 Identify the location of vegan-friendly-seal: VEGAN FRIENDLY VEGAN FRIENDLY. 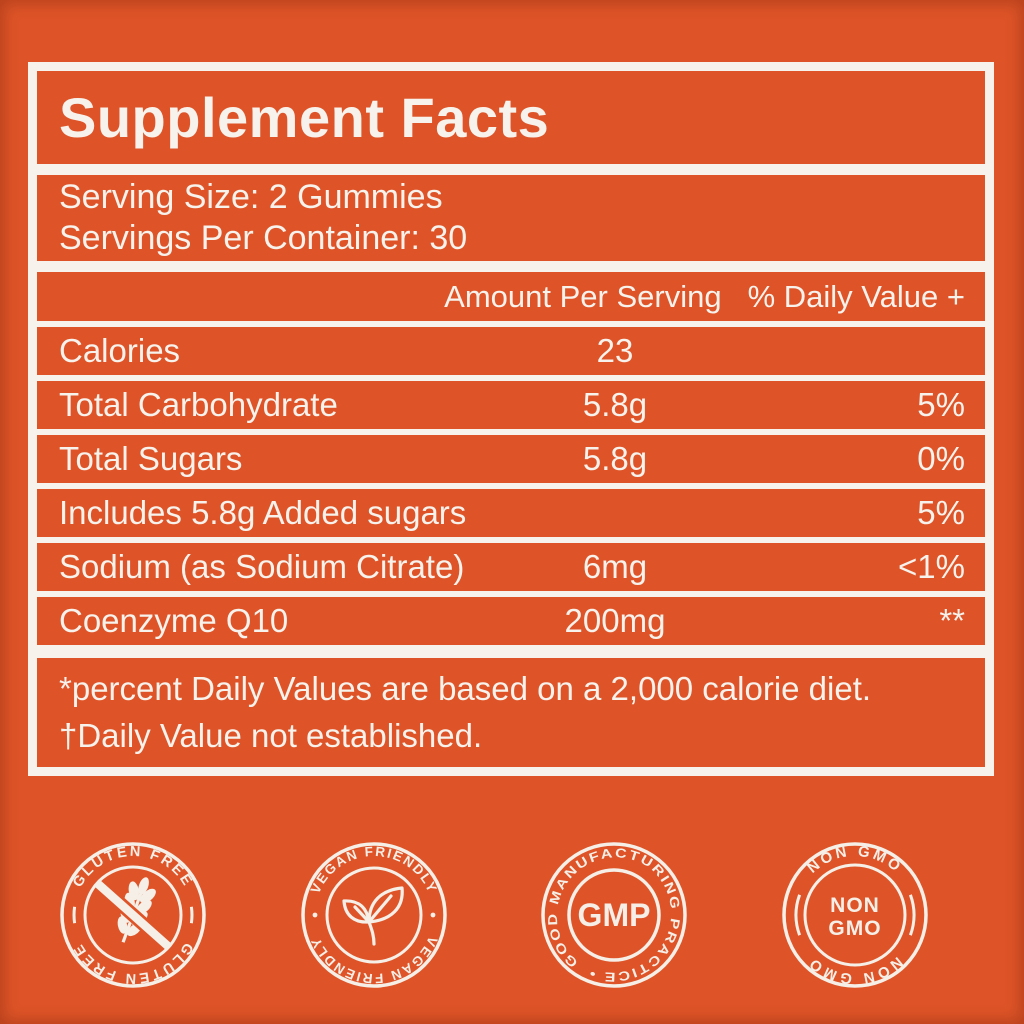
(373, 915).